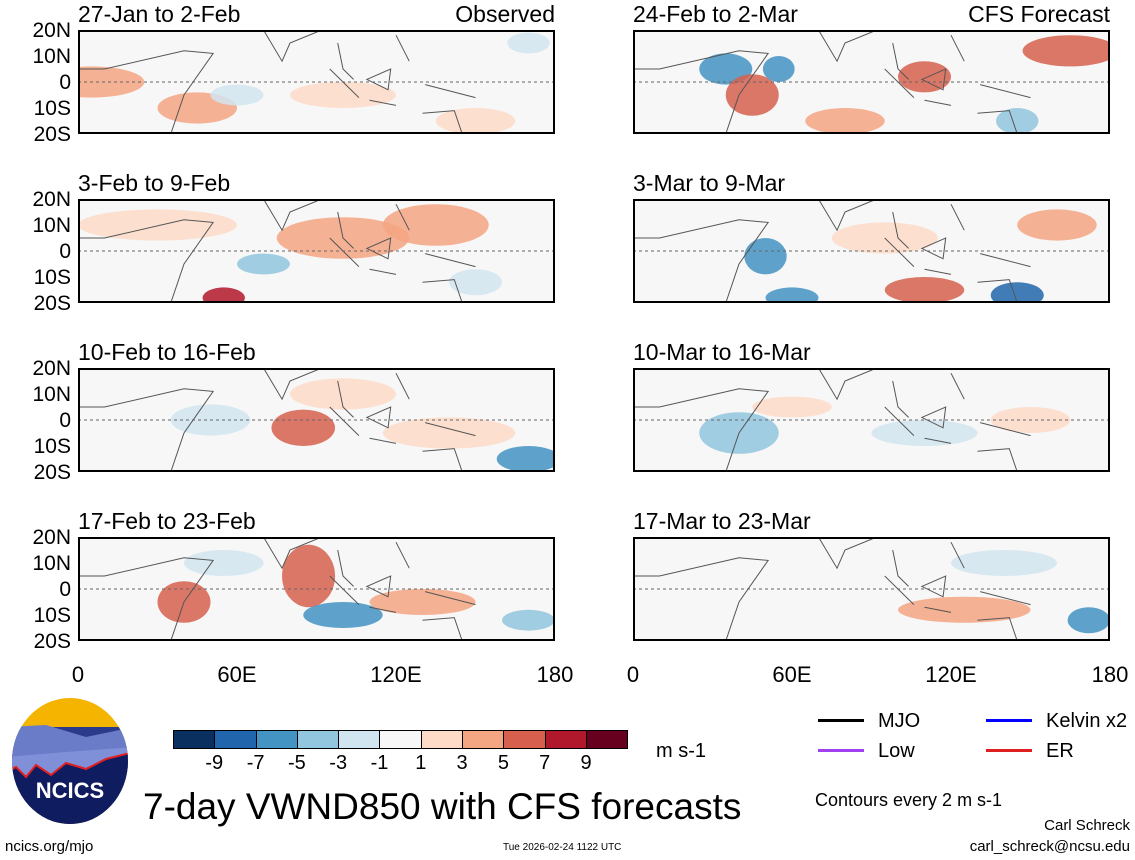 This screenshot has width=1135, height=860. I want to click on colorbar-label: -3, so click(338, 763).